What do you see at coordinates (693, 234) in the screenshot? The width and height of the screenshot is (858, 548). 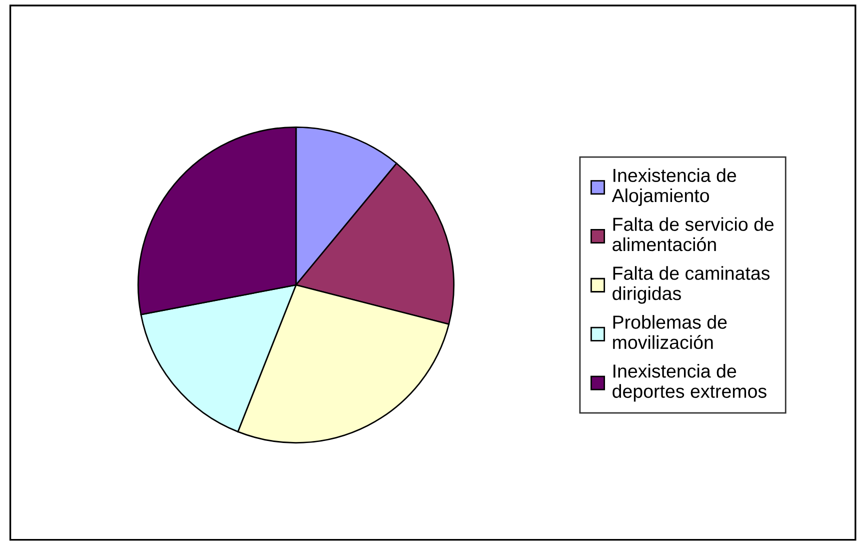 I see `legend-label: Falta de servicio de alimentación` at bounding box center [693, 234].